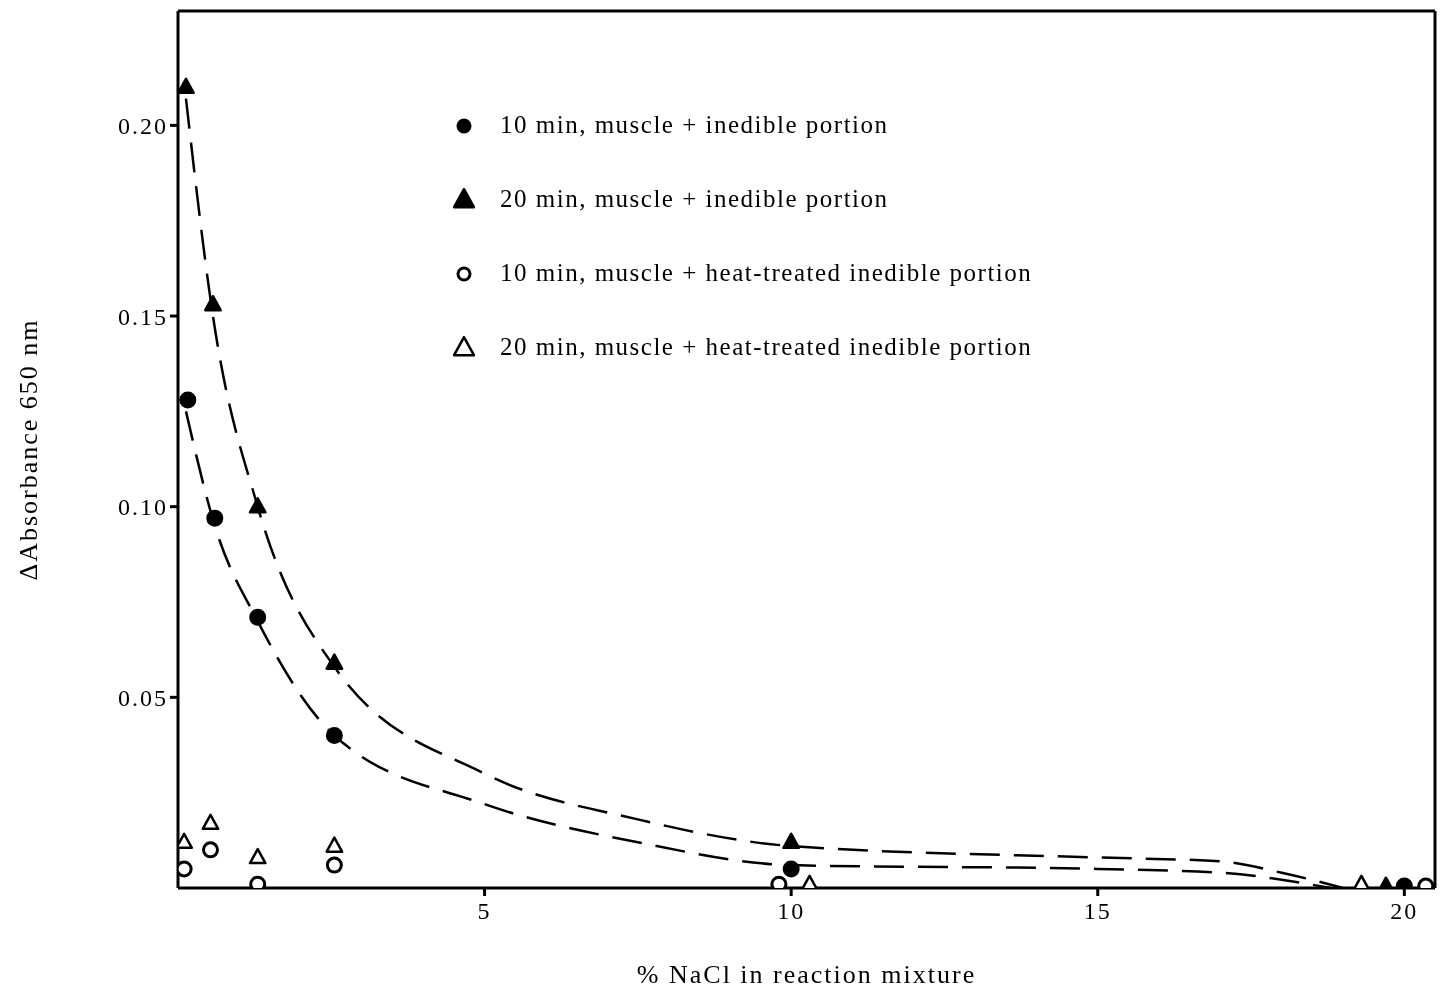 Image resolution: width=1446 pixels, height=1001 pixels. I want to click on x-axis-title: % NaCl in reaction mixture, so click(806, 974).